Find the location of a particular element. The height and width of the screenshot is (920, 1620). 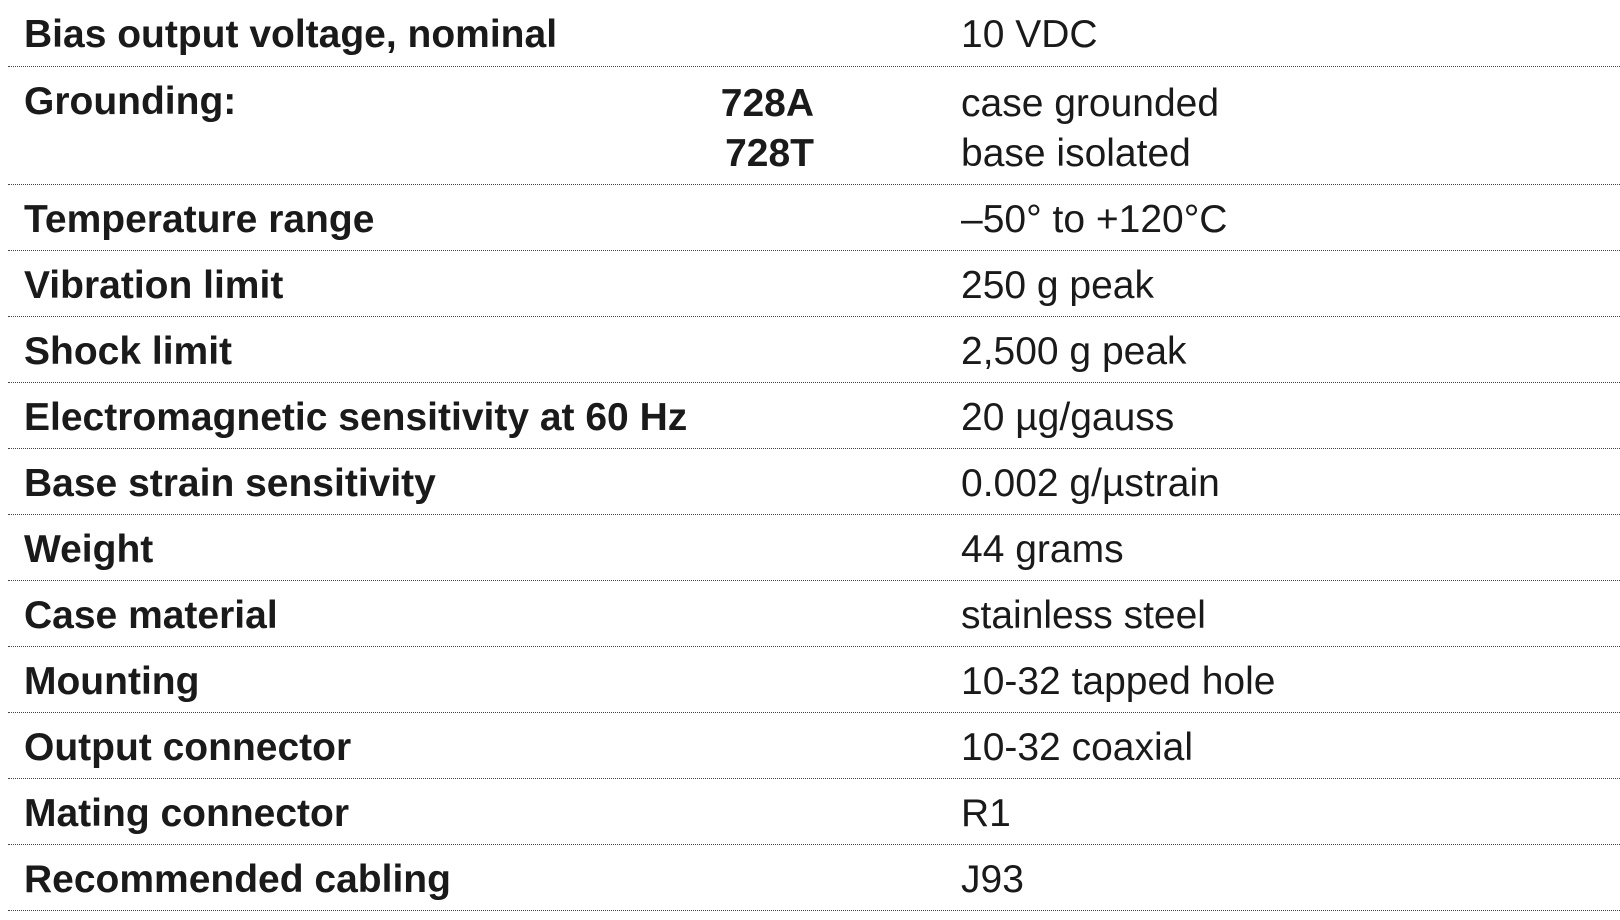

spec-model-728t: 728T is located at coordinates (769, 153).